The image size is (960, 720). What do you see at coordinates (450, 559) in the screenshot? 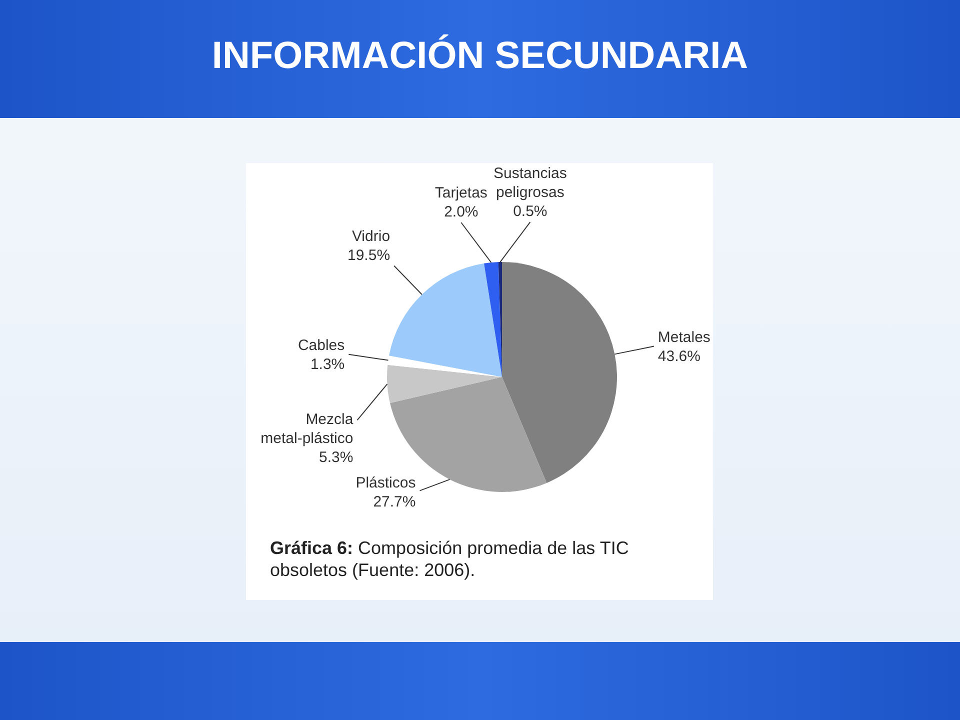
I see `text: Gráfica 6: Composición promedia de las TIC obsoletos (Fuente: 2006).` at bounding box center [450, 559].